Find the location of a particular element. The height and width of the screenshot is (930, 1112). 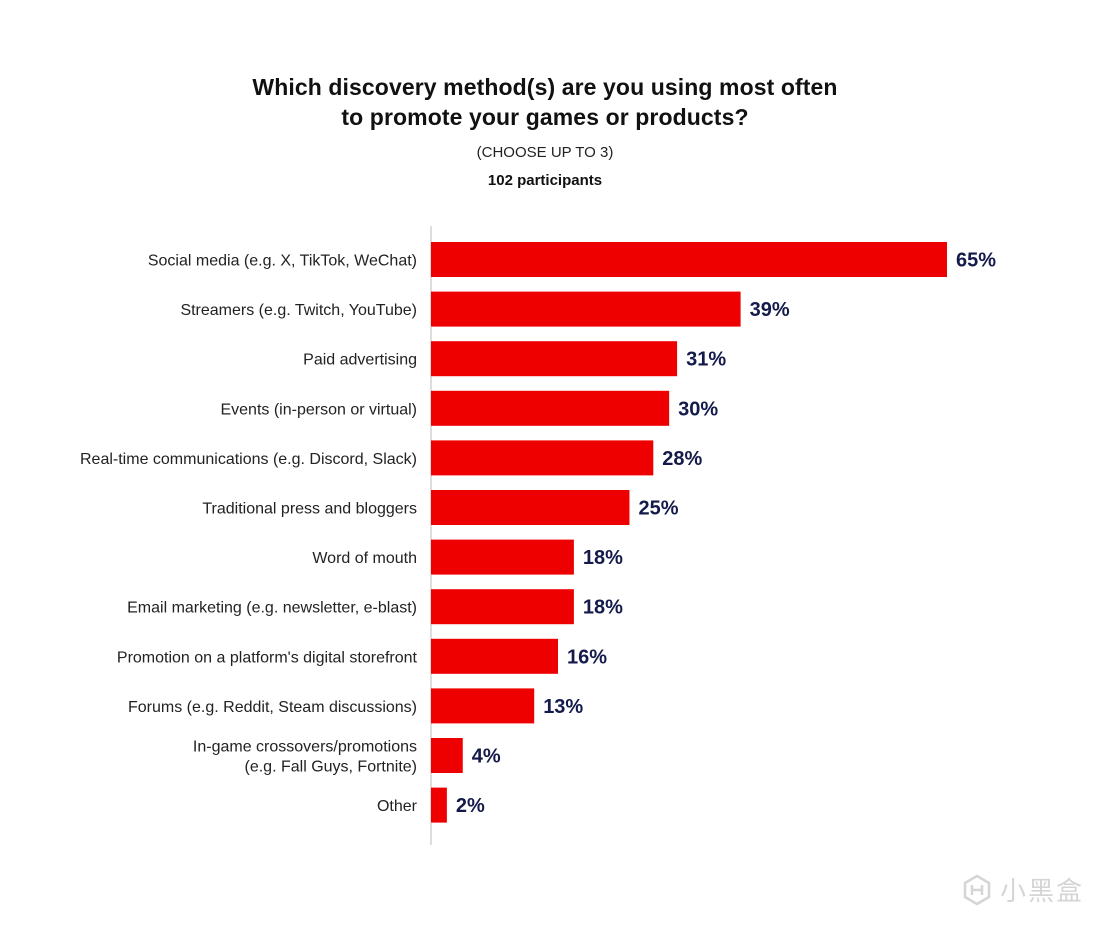

heybox-logo-icon is located at coordinates (977, 889).